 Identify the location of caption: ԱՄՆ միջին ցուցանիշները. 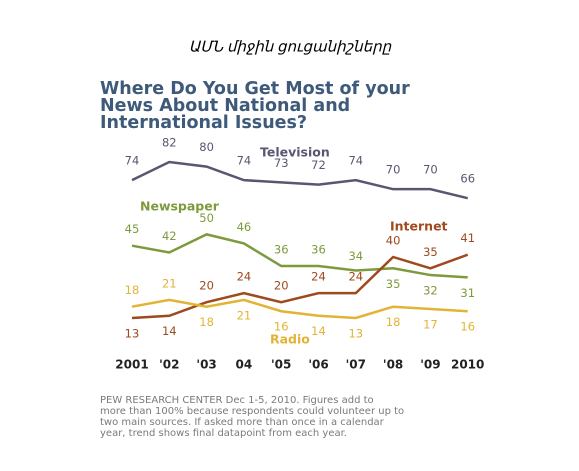
(290, 47).